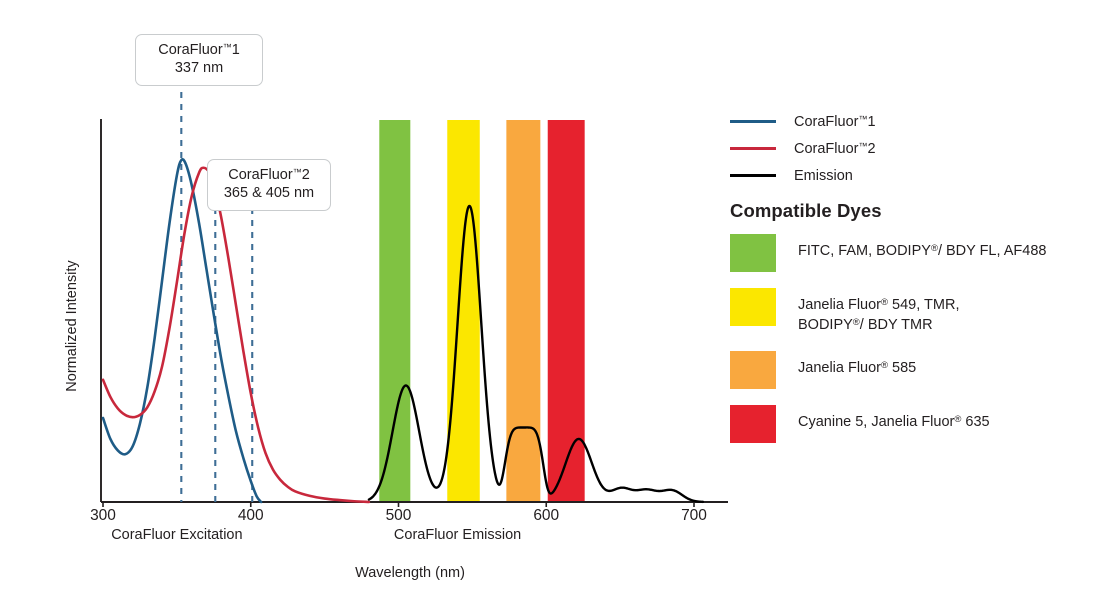 This screenshot has height=612, width=1110. Describe the element at coordinates (835, 148) in the screenshot. I see `legend-item-label: CoraFluor™2` at that location.